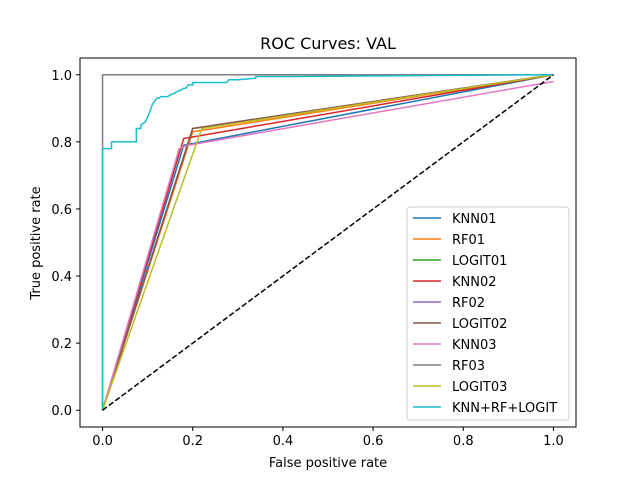  I want to click on legend-label: LOGIT03, so click(479, 387).